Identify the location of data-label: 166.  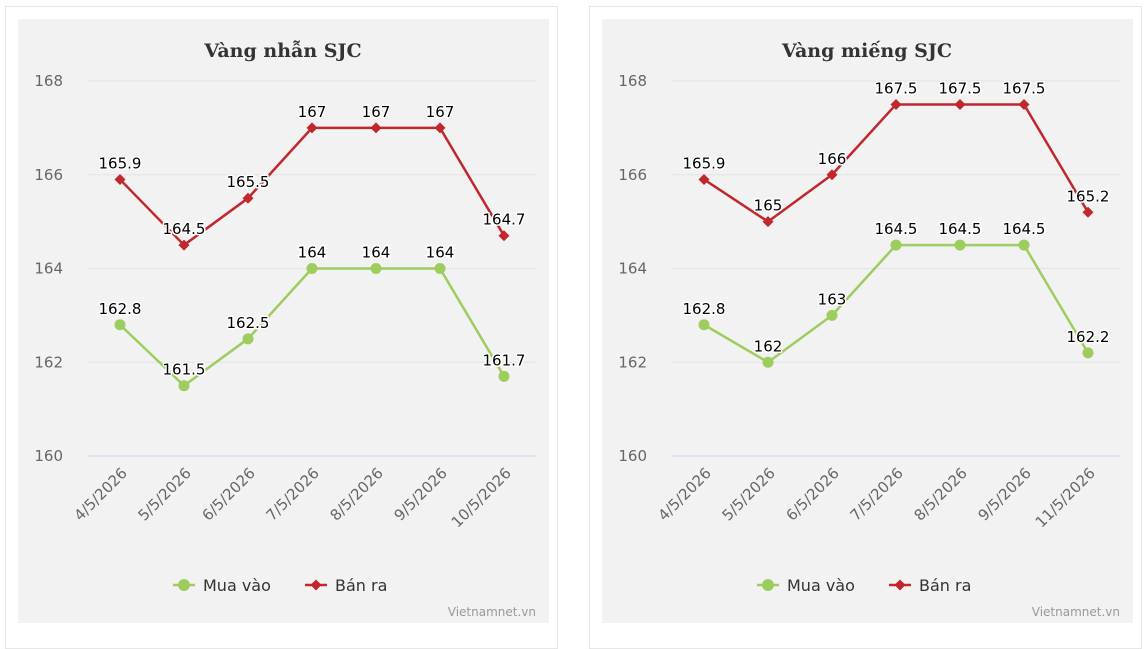
(832, 159).